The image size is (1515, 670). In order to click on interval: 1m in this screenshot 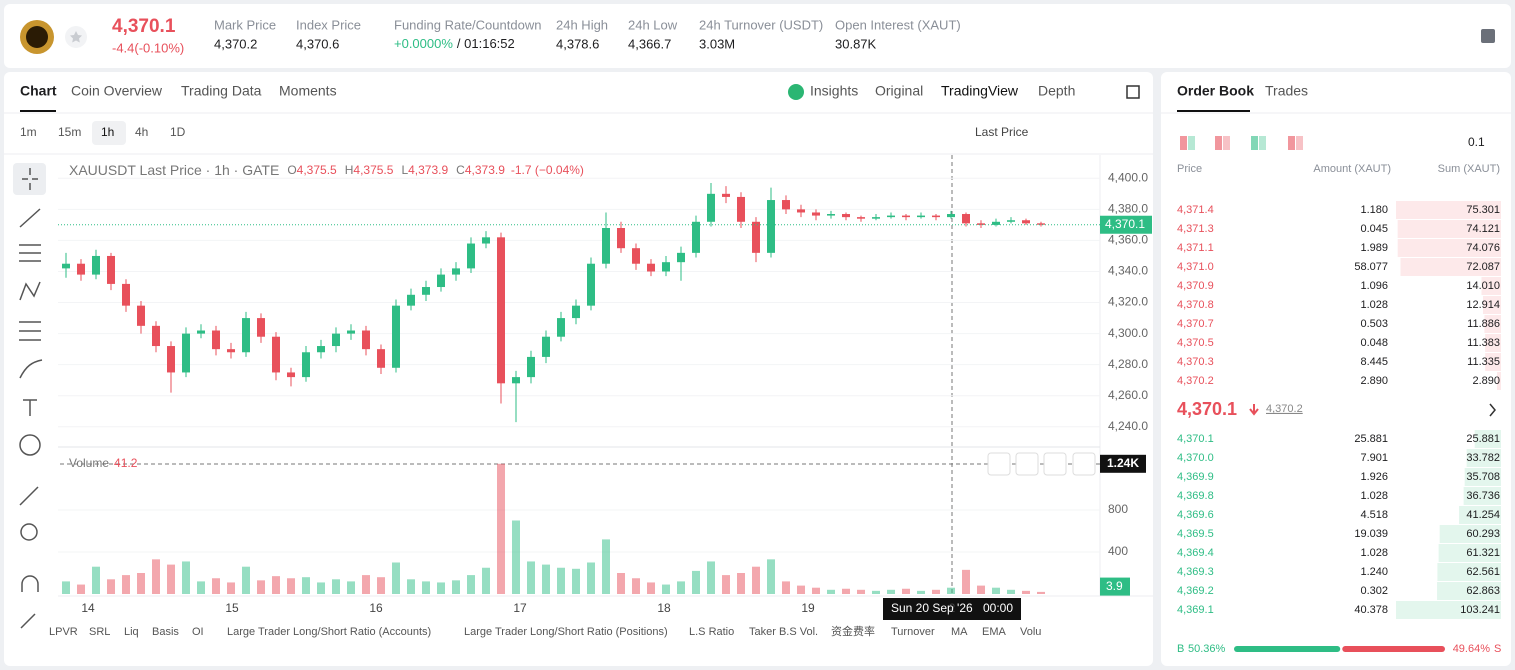, I will do `click(28, 132)`.